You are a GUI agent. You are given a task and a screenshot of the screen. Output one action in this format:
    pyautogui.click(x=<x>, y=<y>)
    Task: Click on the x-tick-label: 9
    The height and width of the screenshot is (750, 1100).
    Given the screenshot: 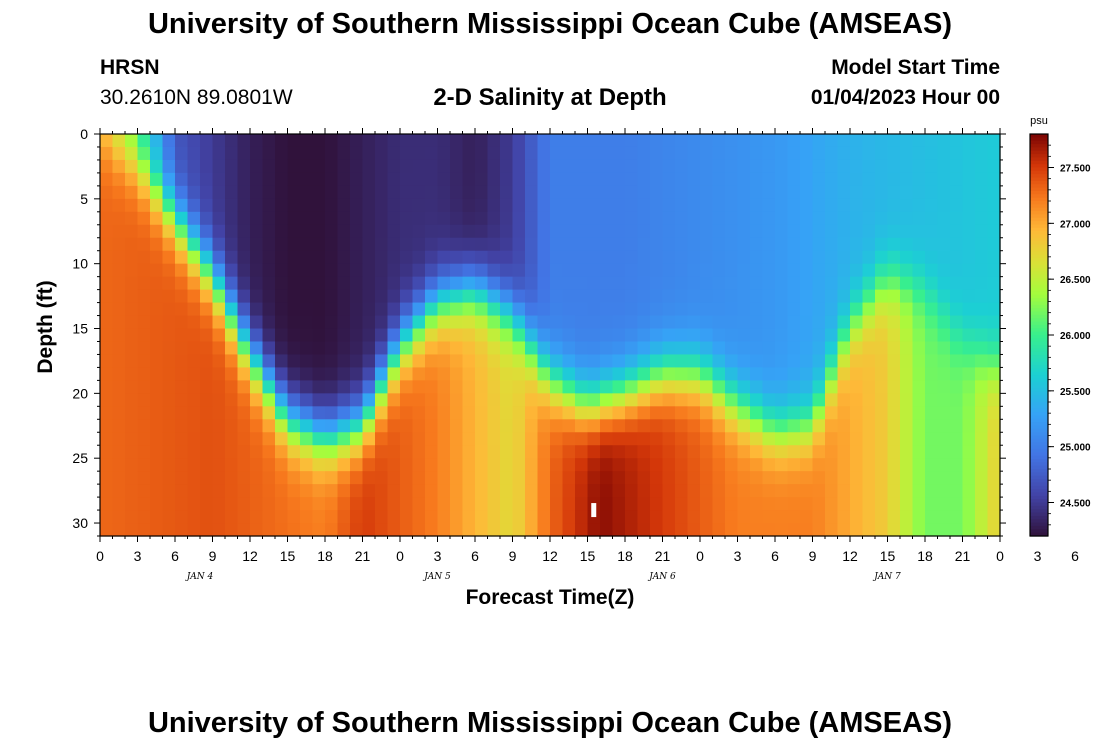 What is the action you would take?
    pyautogui.click(x=213, y=556)
    